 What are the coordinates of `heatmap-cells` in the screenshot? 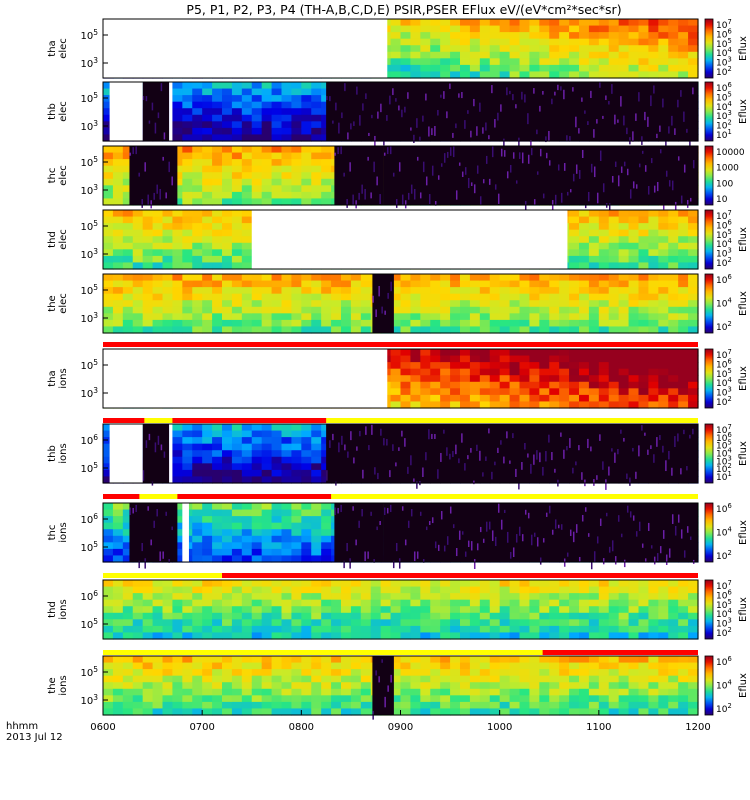 It's located at (401, 610).